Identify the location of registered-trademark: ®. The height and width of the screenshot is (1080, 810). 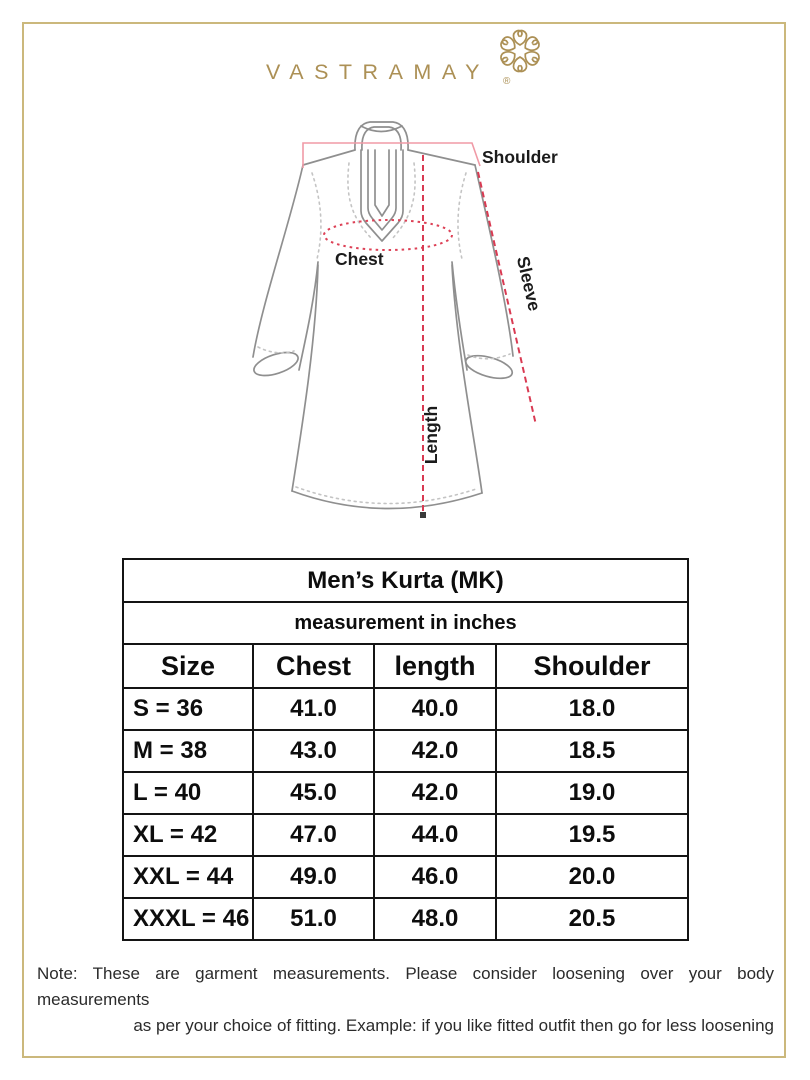
(507, 81).